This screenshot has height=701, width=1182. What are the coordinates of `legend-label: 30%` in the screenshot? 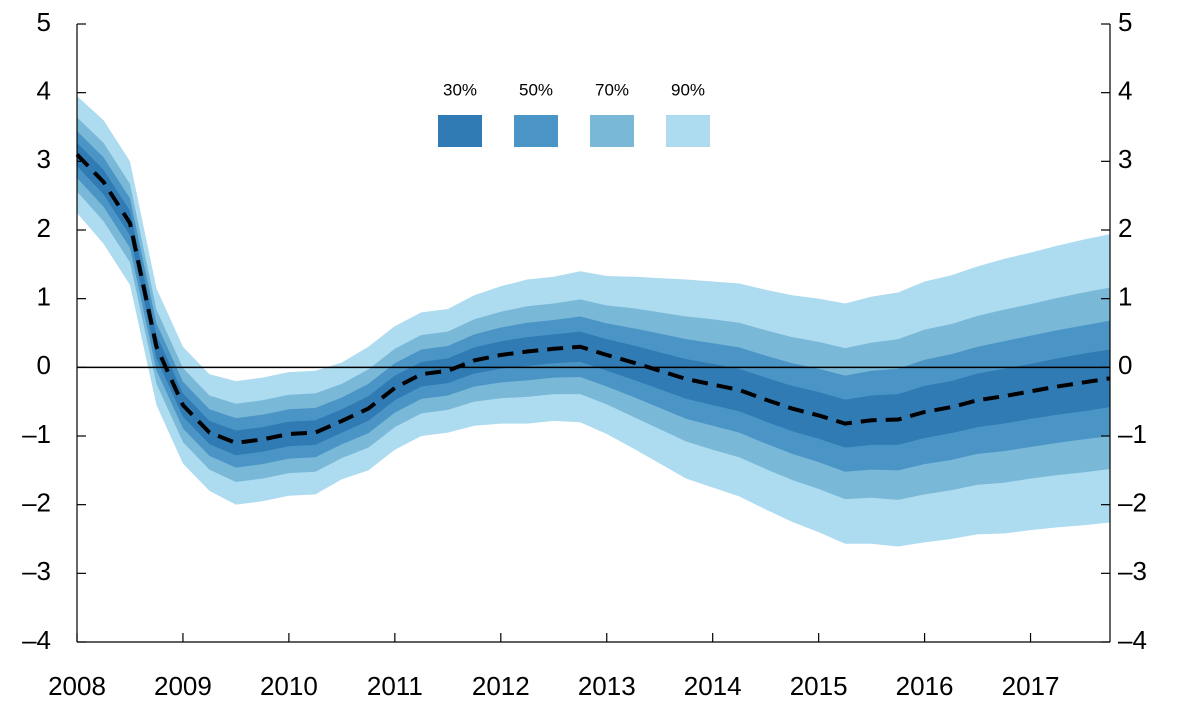 It's located at (460, 89).